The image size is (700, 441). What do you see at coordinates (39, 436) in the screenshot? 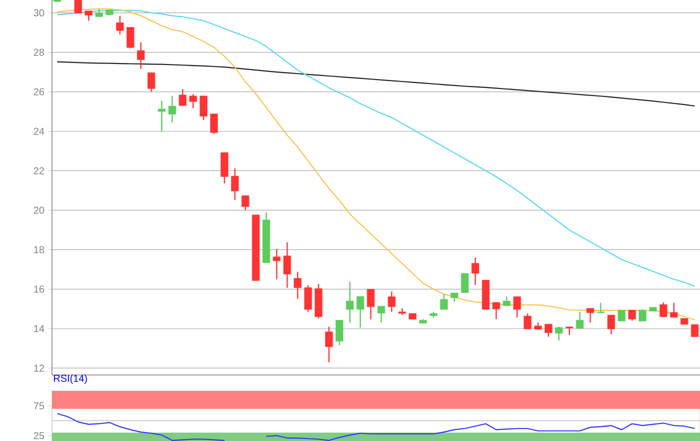
I see `y-tick-label: 25` at bounding box center [39, 436].